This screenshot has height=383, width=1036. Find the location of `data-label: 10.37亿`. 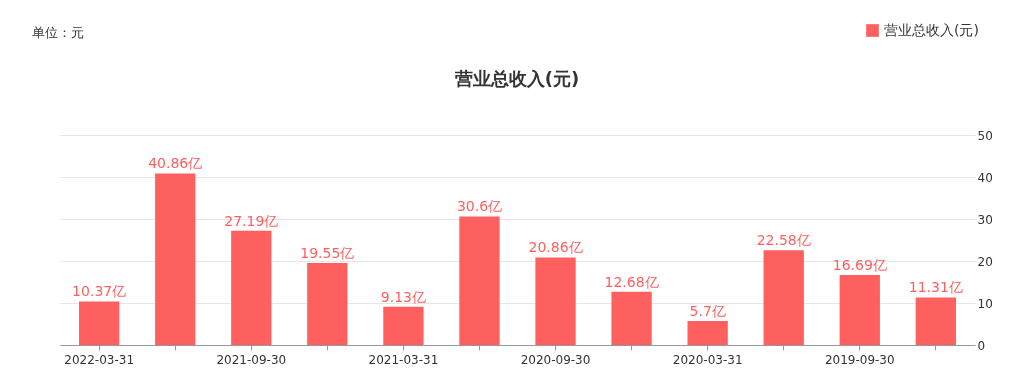

data-label: 10.37亿 is located at coordinates (99, 291).